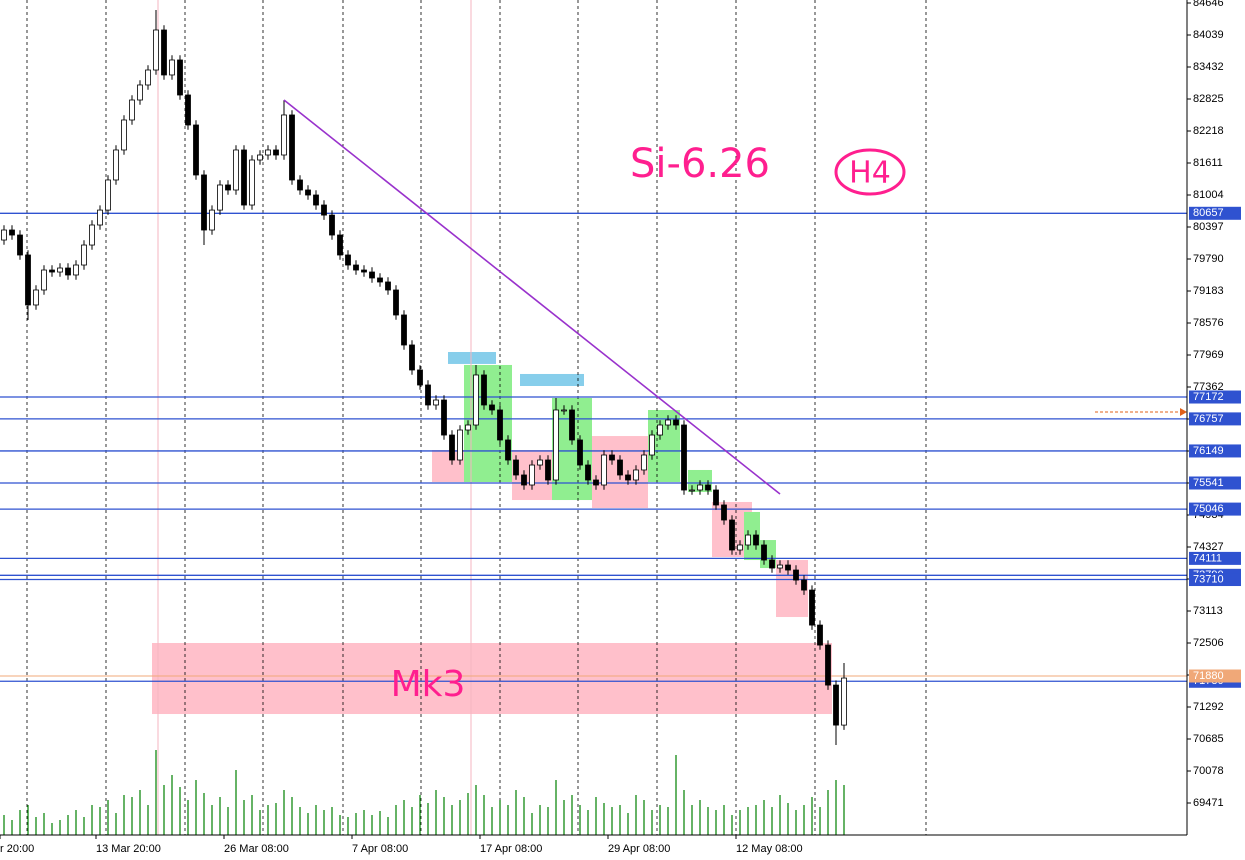  Describe the element at coordinates (1208, 419) in the screenshot. I see `level-label: 76757` at that location.